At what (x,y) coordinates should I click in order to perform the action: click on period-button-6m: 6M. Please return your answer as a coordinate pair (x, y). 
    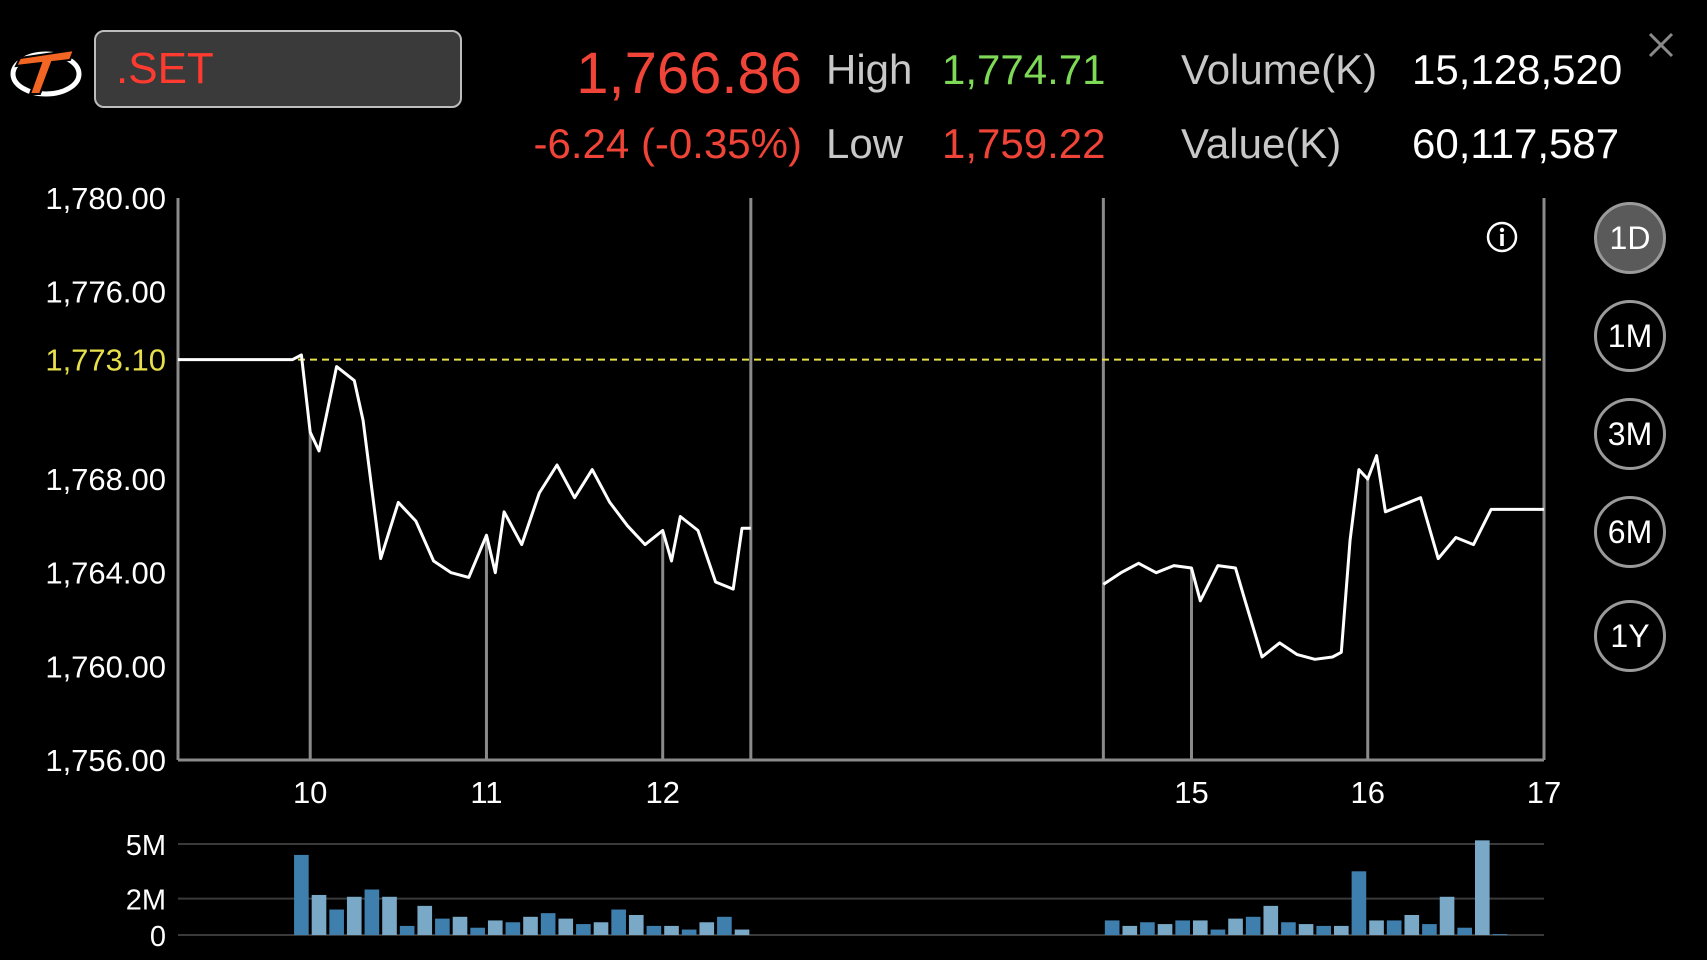
    Looking at the image, I should click on (1630, 532).